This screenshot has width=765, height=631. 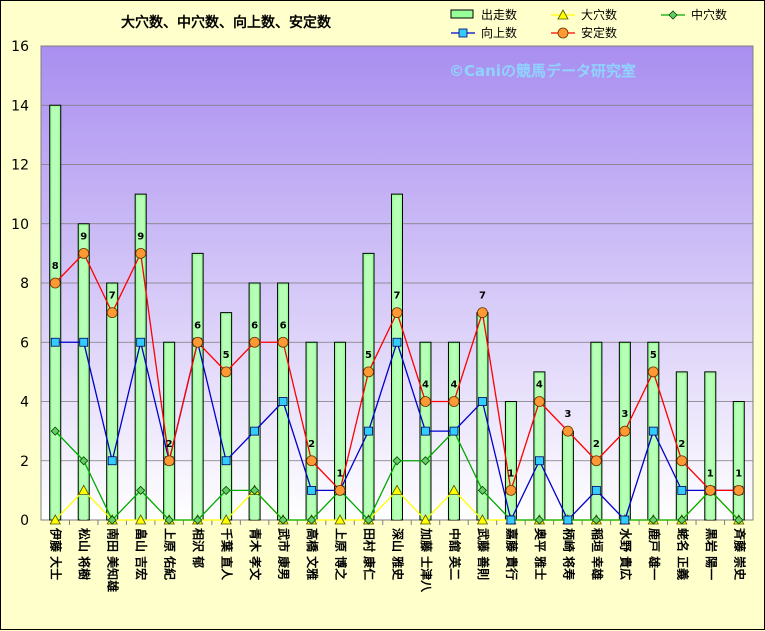 What do you see at coordinates (483, 554) in the screenshot?
I see `category-label: 武藤 善則` at bounding box center [483, 554].